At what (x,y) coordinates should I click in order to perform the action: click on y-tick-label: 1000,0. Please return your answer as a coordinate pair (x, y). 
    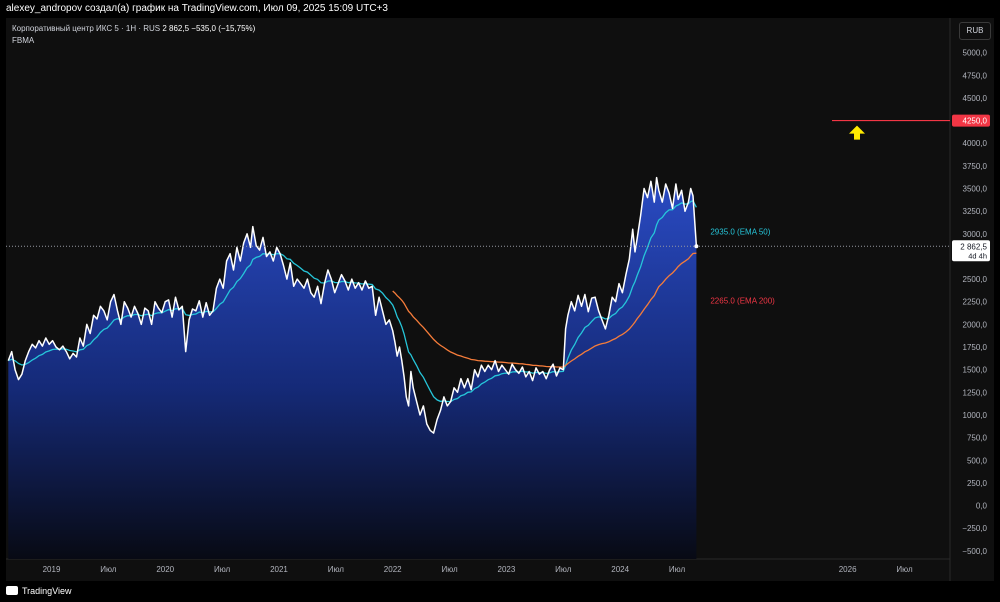
    Looking at the image, I should click on (975, 415).